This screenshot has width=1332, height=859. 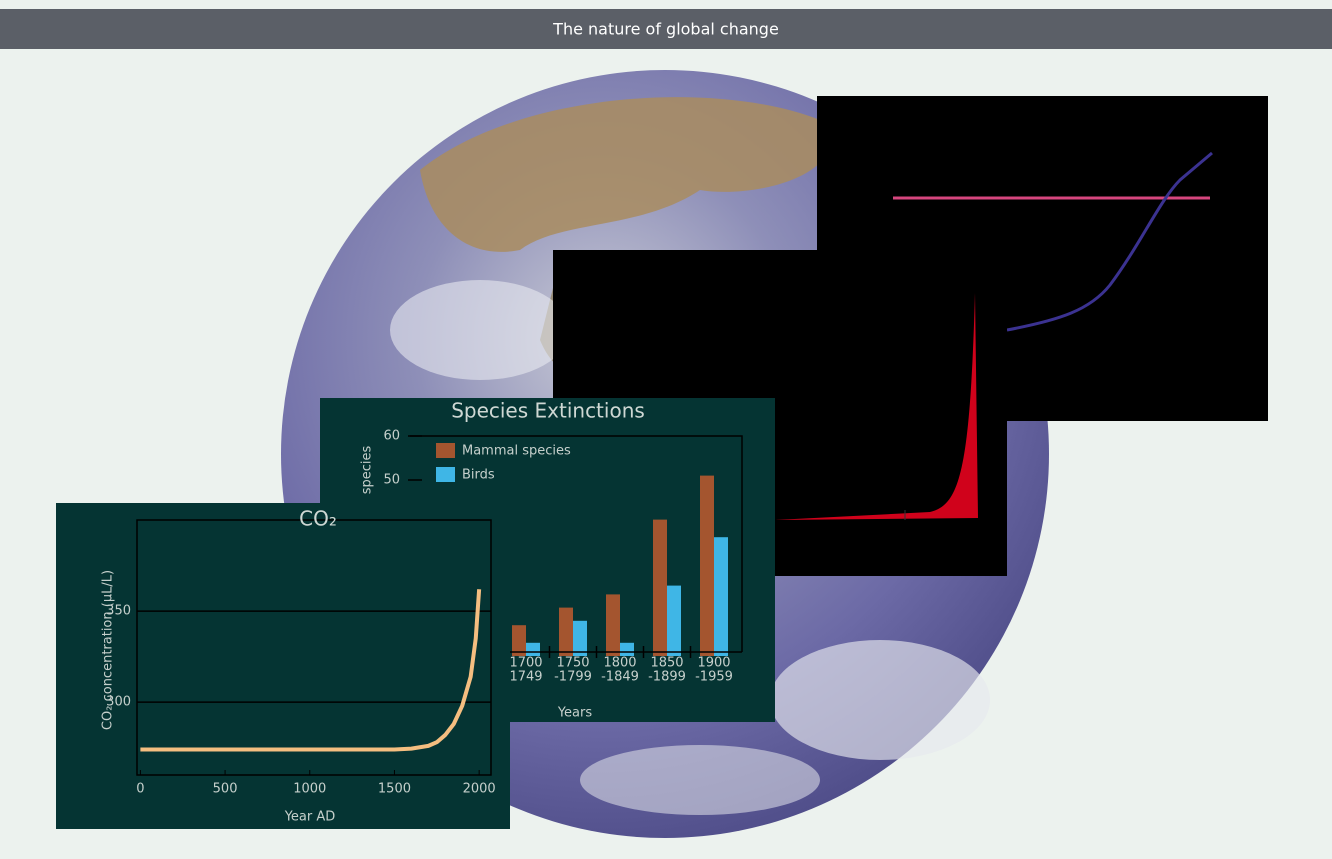 What do you see at coordinates (318, 519) in the screenshot?
I see `chart-title: CO₂` at bounding box center [318, 519].